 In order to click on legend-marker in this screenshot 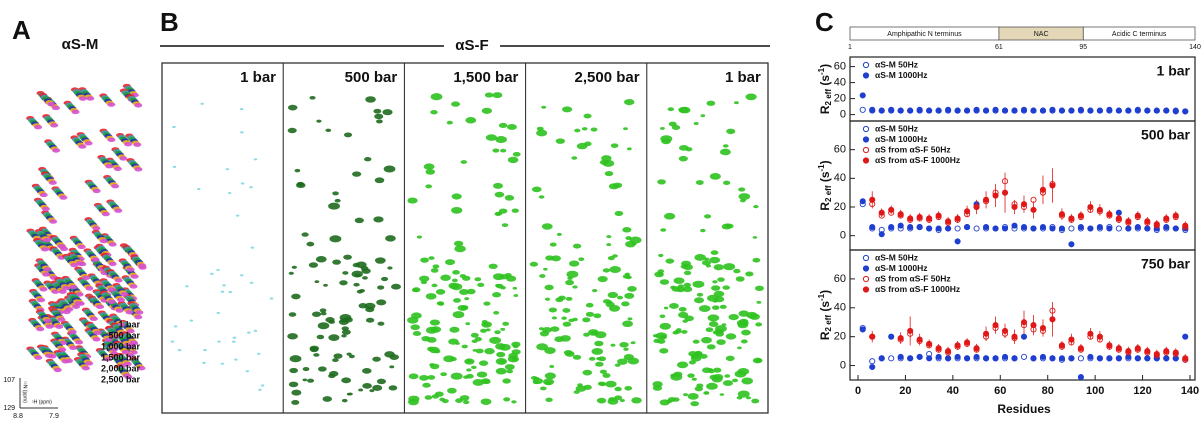, I will do `click(866, 160)`.